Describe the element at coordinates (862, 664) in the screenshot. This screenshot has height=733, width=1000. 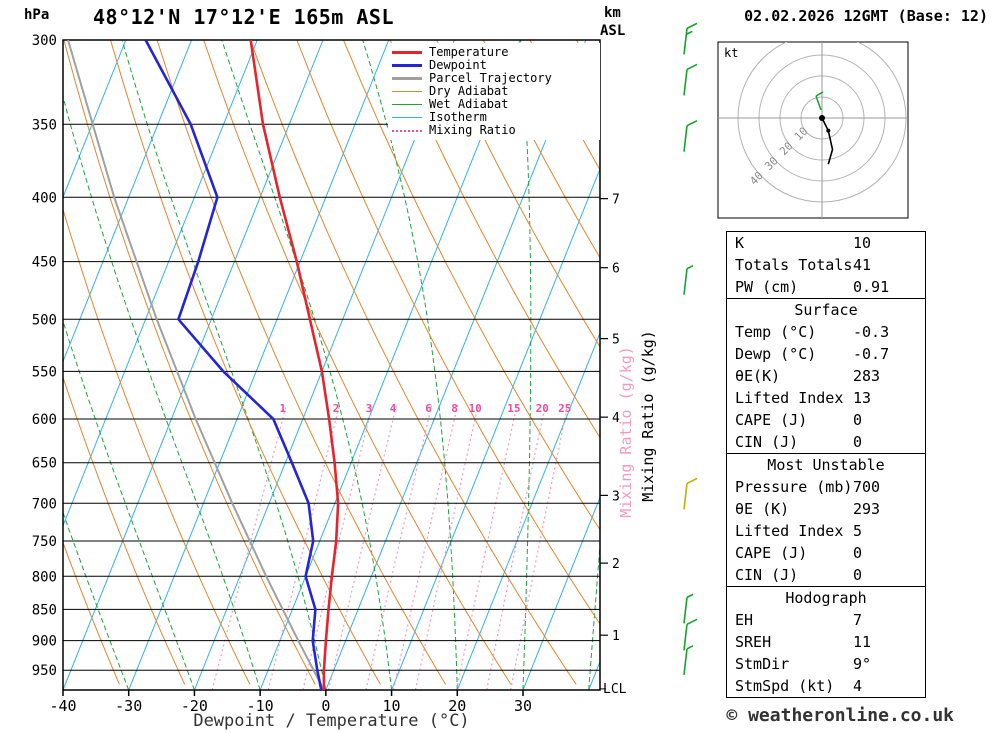
I see `stat-value: 9°` at that location.